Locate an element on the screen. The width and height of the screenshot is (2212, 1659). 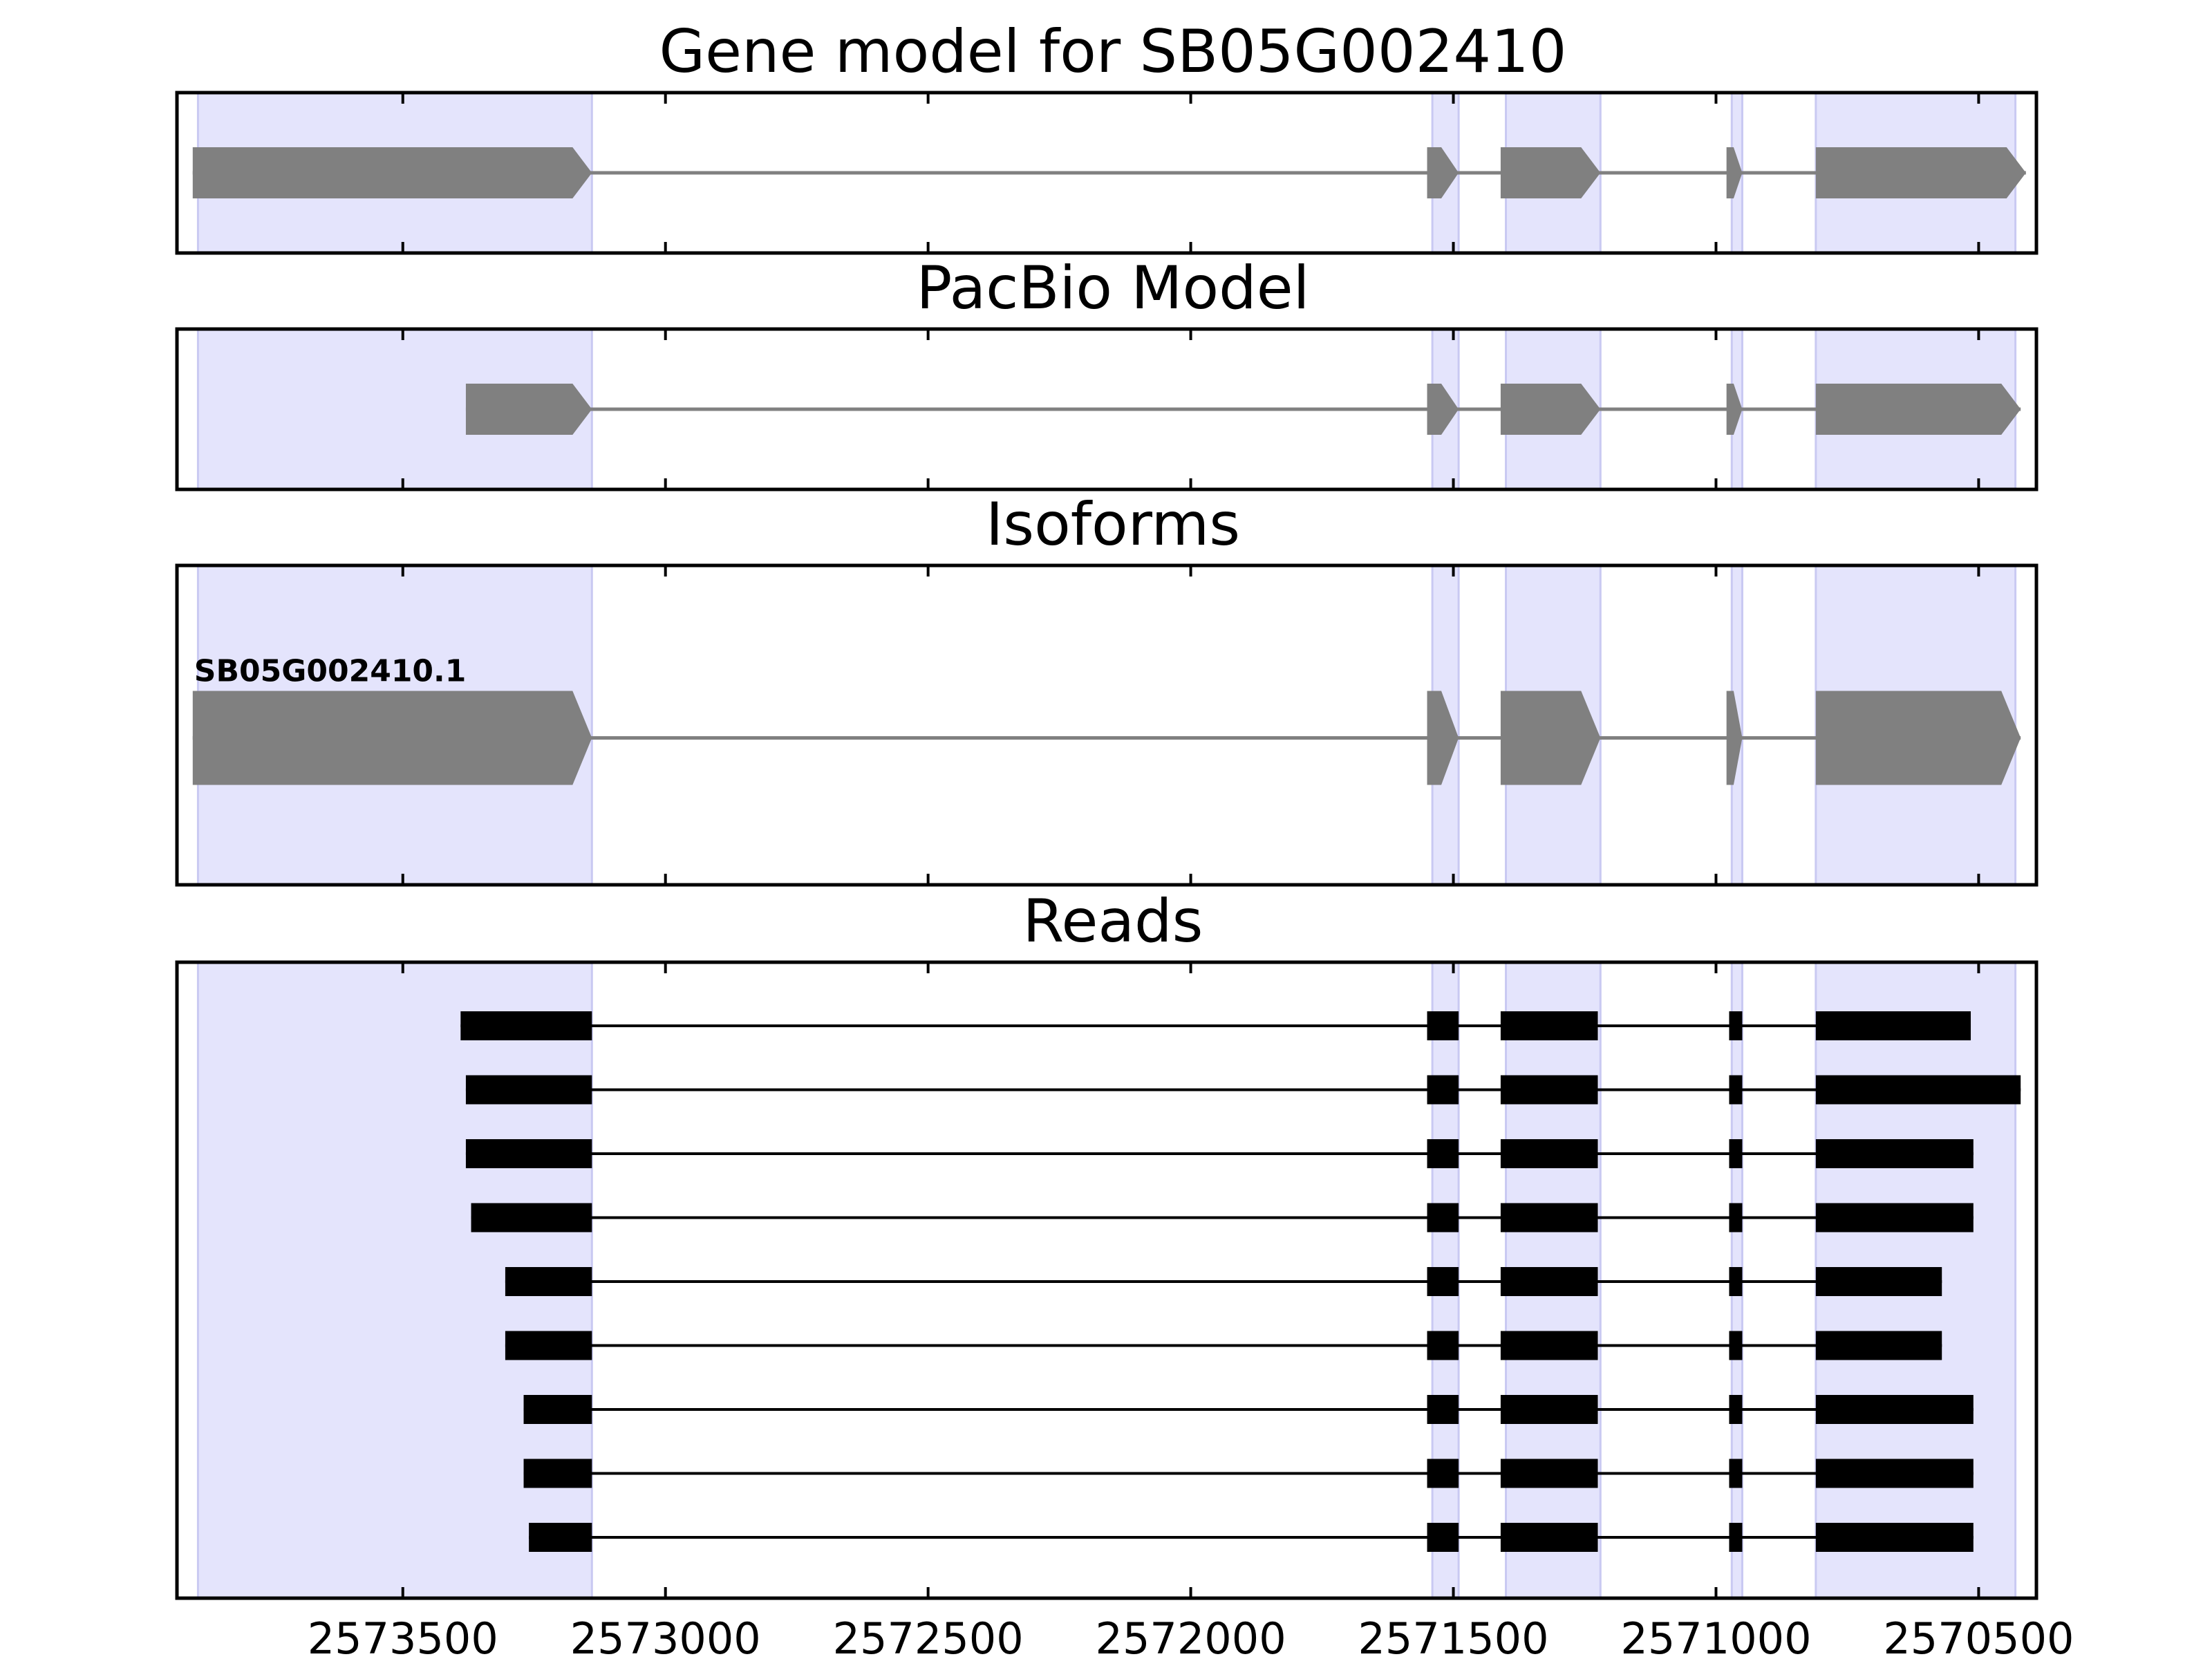
x-tick-label: 2572000 is located at coordinates (1191, 1636).